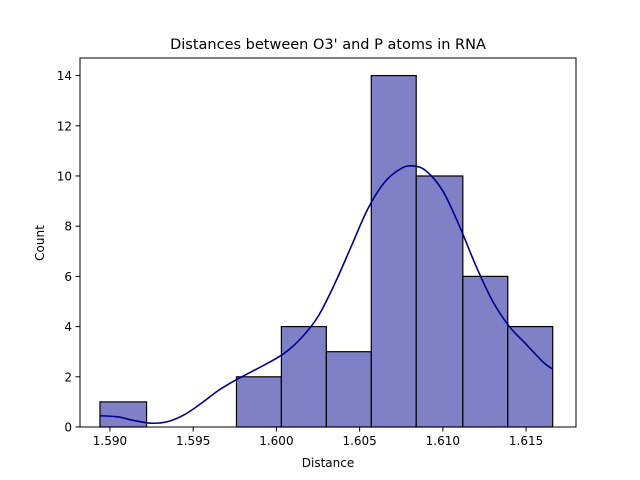 The height and width of the screenshot is (480, 640). I want to click on x-tick-label: 1.615, so click(526, 441).